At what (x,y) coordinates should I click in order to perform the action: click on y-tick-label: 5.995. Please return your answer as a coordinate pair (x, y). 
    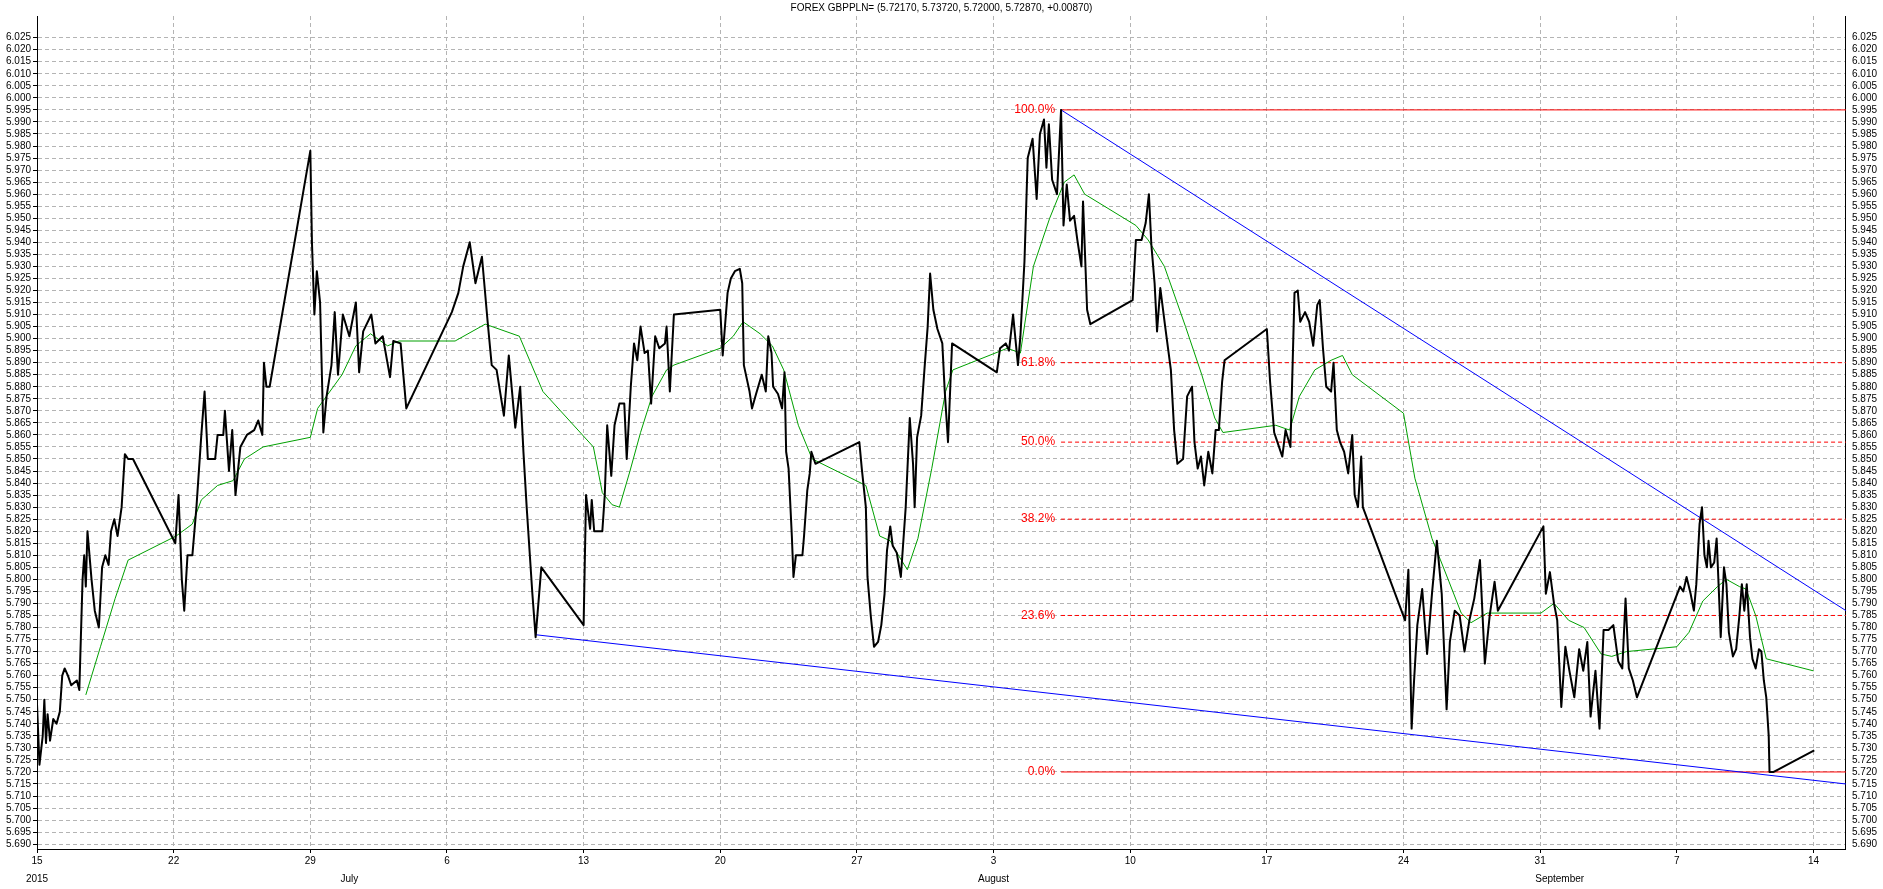
    Looking at the image, I should click on (18, 109).